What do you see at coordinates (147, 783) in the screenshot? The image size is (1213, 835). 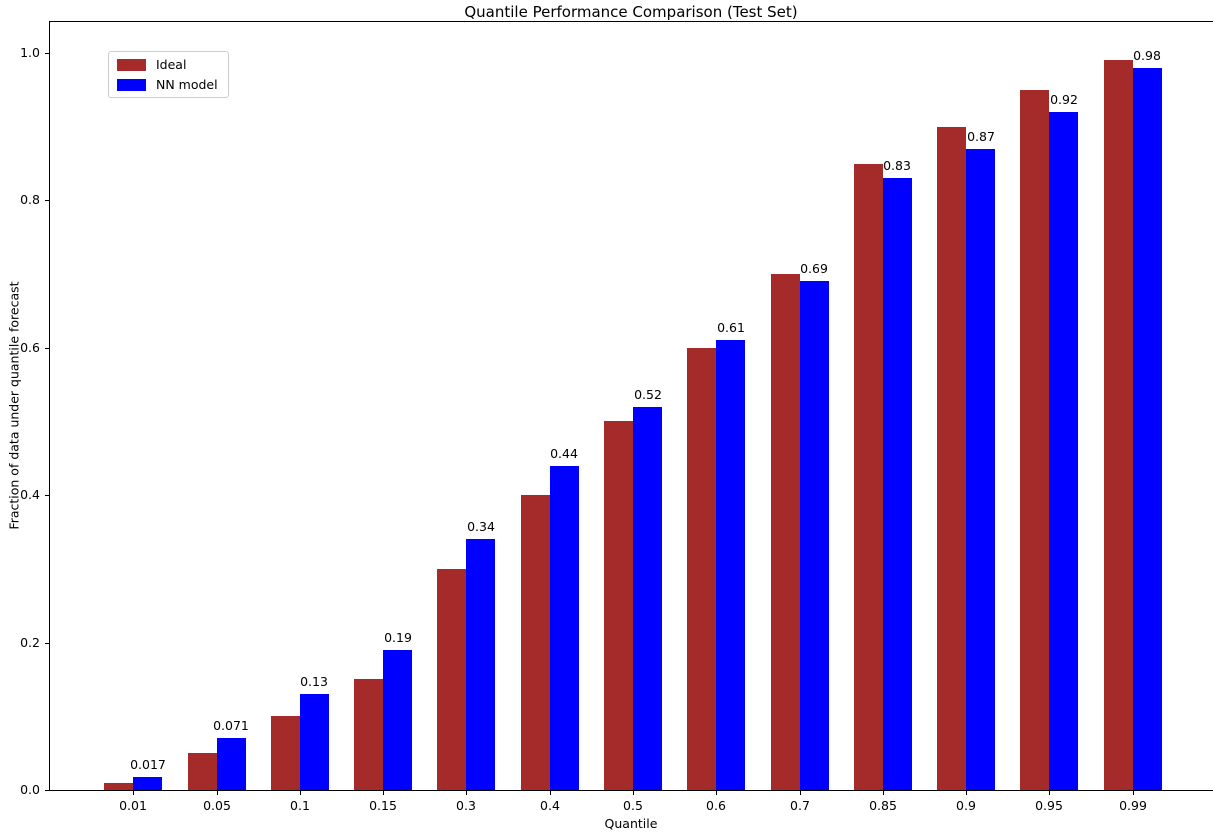 I see `nn-model-bar-0.01` at bounding box center [147, 783].